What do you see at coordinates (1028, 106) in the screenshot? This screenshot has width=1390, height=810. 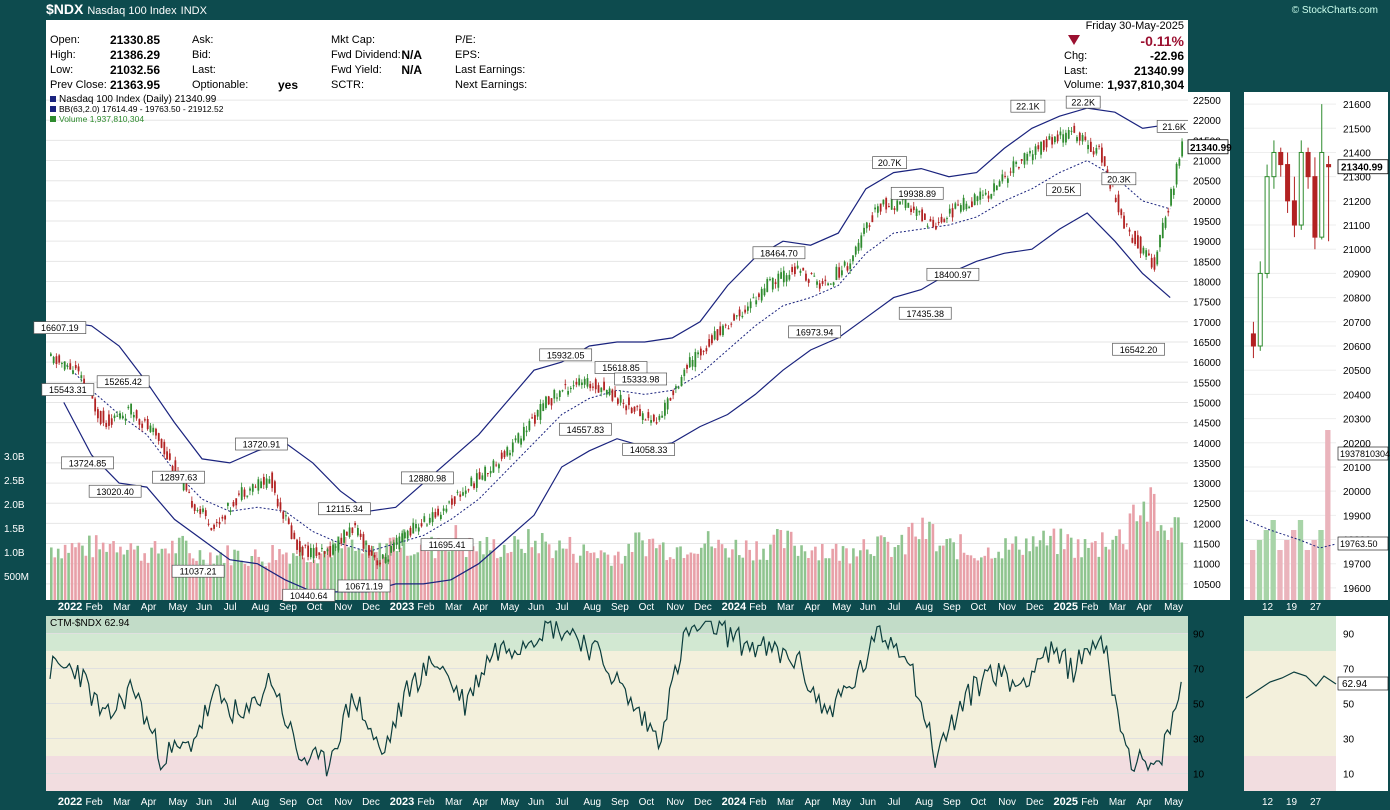 I see `annotation-box` at bounding box center [1028, 106].